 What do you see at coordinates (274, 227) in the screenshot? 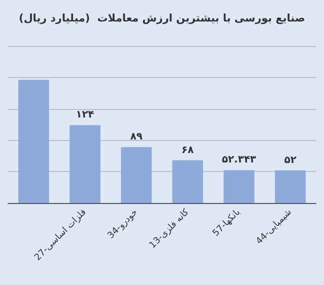
I see `x-tick-label: 44-شیمیایی` at bounding box center [274, 227].